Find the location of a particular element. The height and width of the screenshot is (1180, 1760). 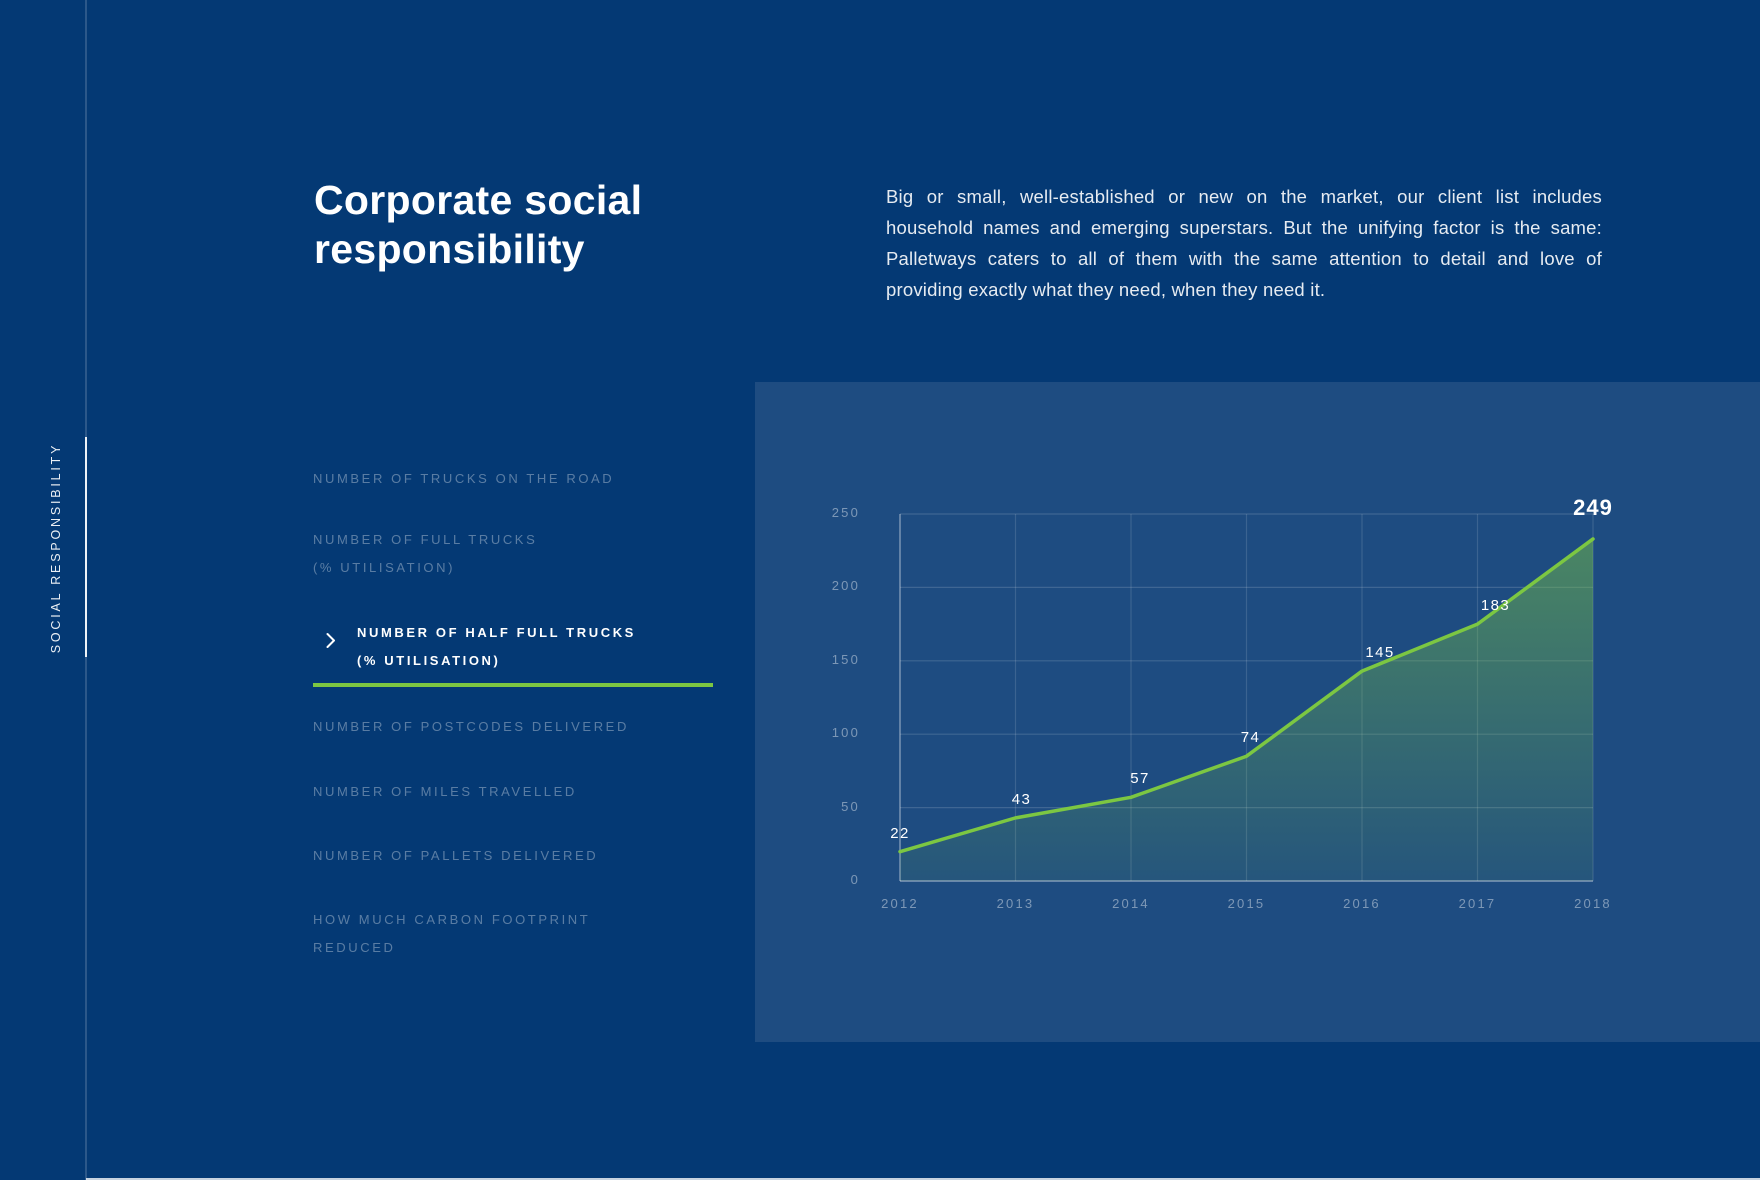

menu-item-label-line: NUMBER OF PALLETS DELIVERED is located at coordinates (456, 855).